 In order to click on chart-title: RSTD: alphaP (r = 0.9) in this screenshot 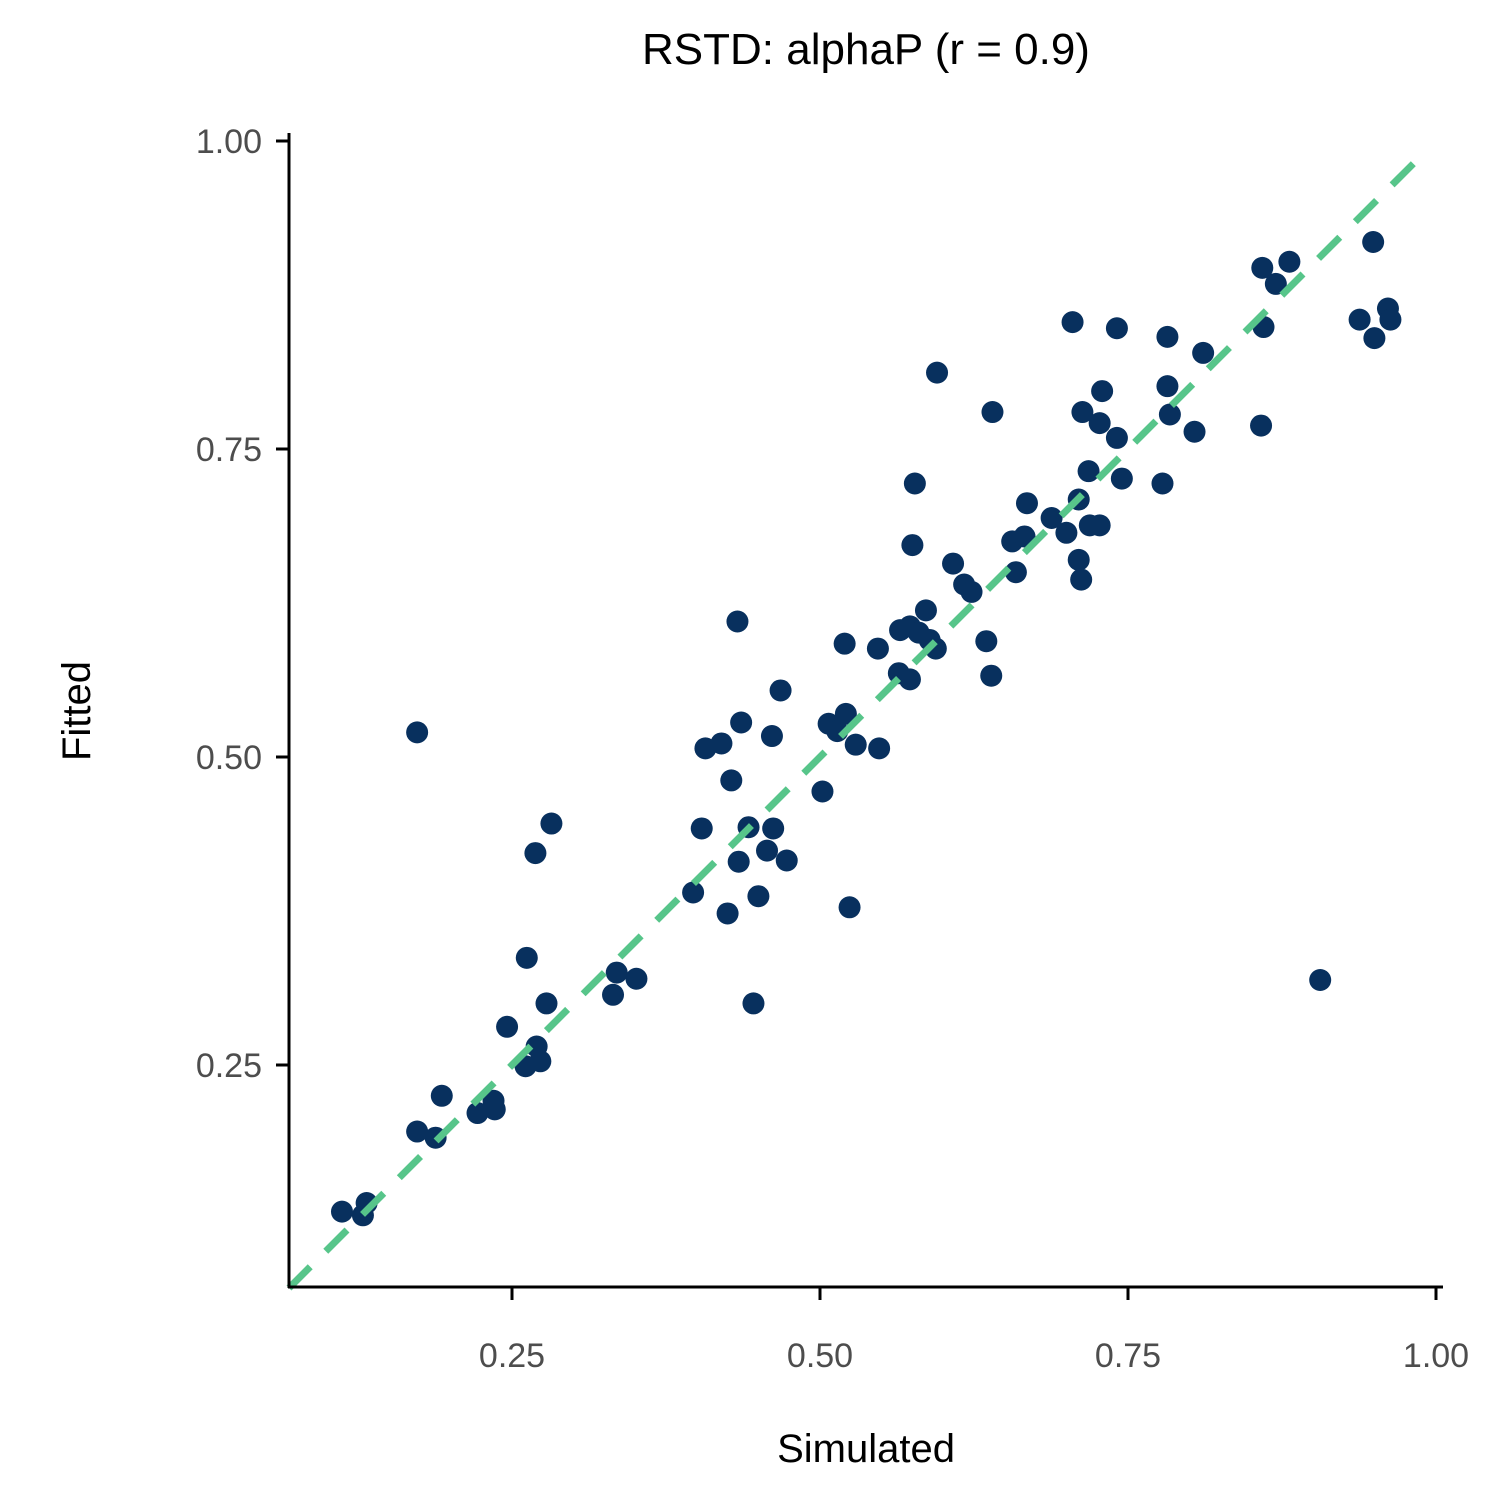, I will do `click(866, 49)`.